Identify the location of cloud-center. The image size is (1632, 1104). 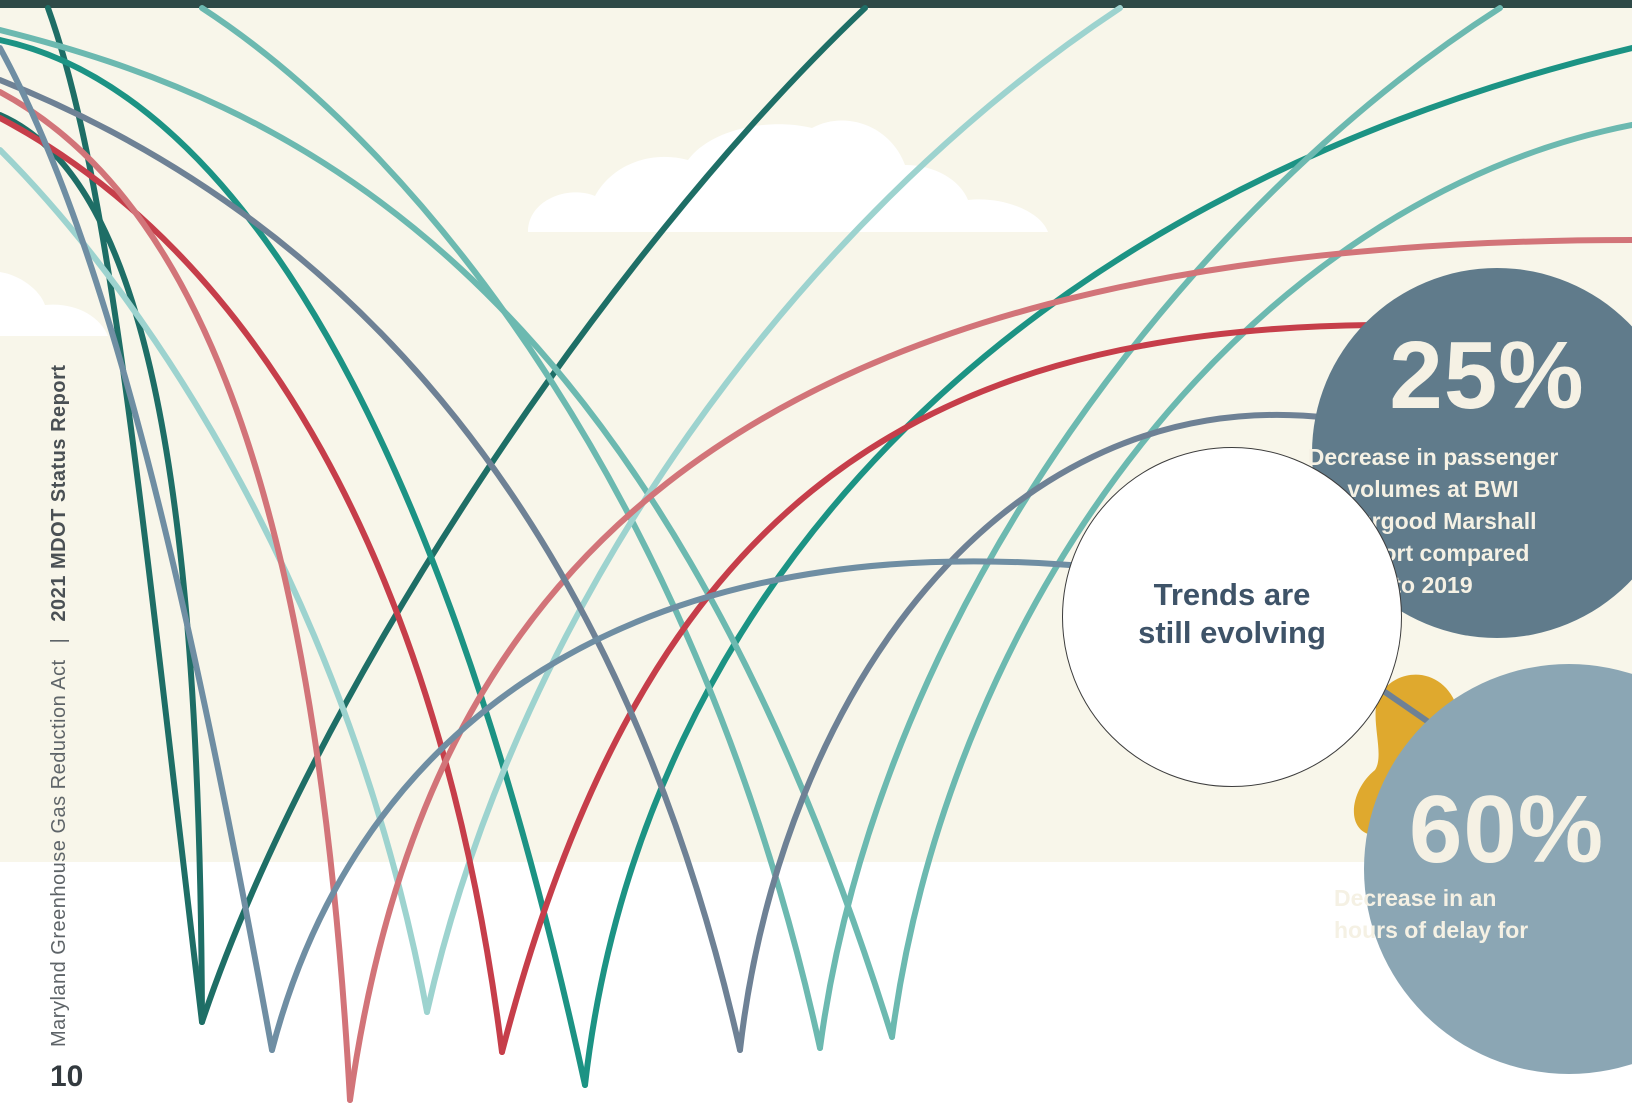
(788, 176).